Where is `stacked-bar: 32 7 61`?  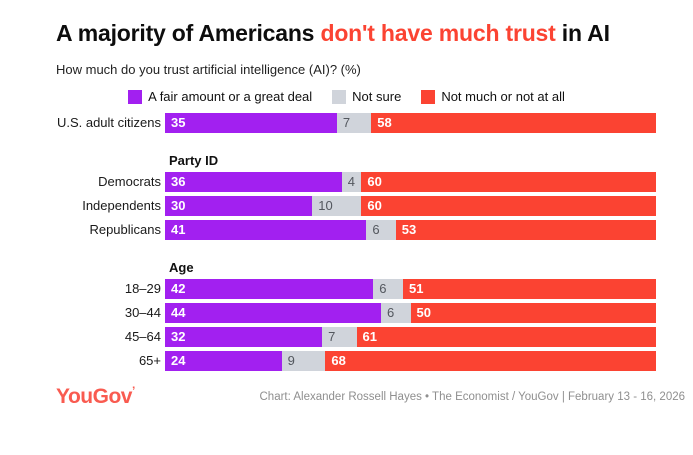
stacked-bar: 32 7 61 is located at coordinates (411, 337).